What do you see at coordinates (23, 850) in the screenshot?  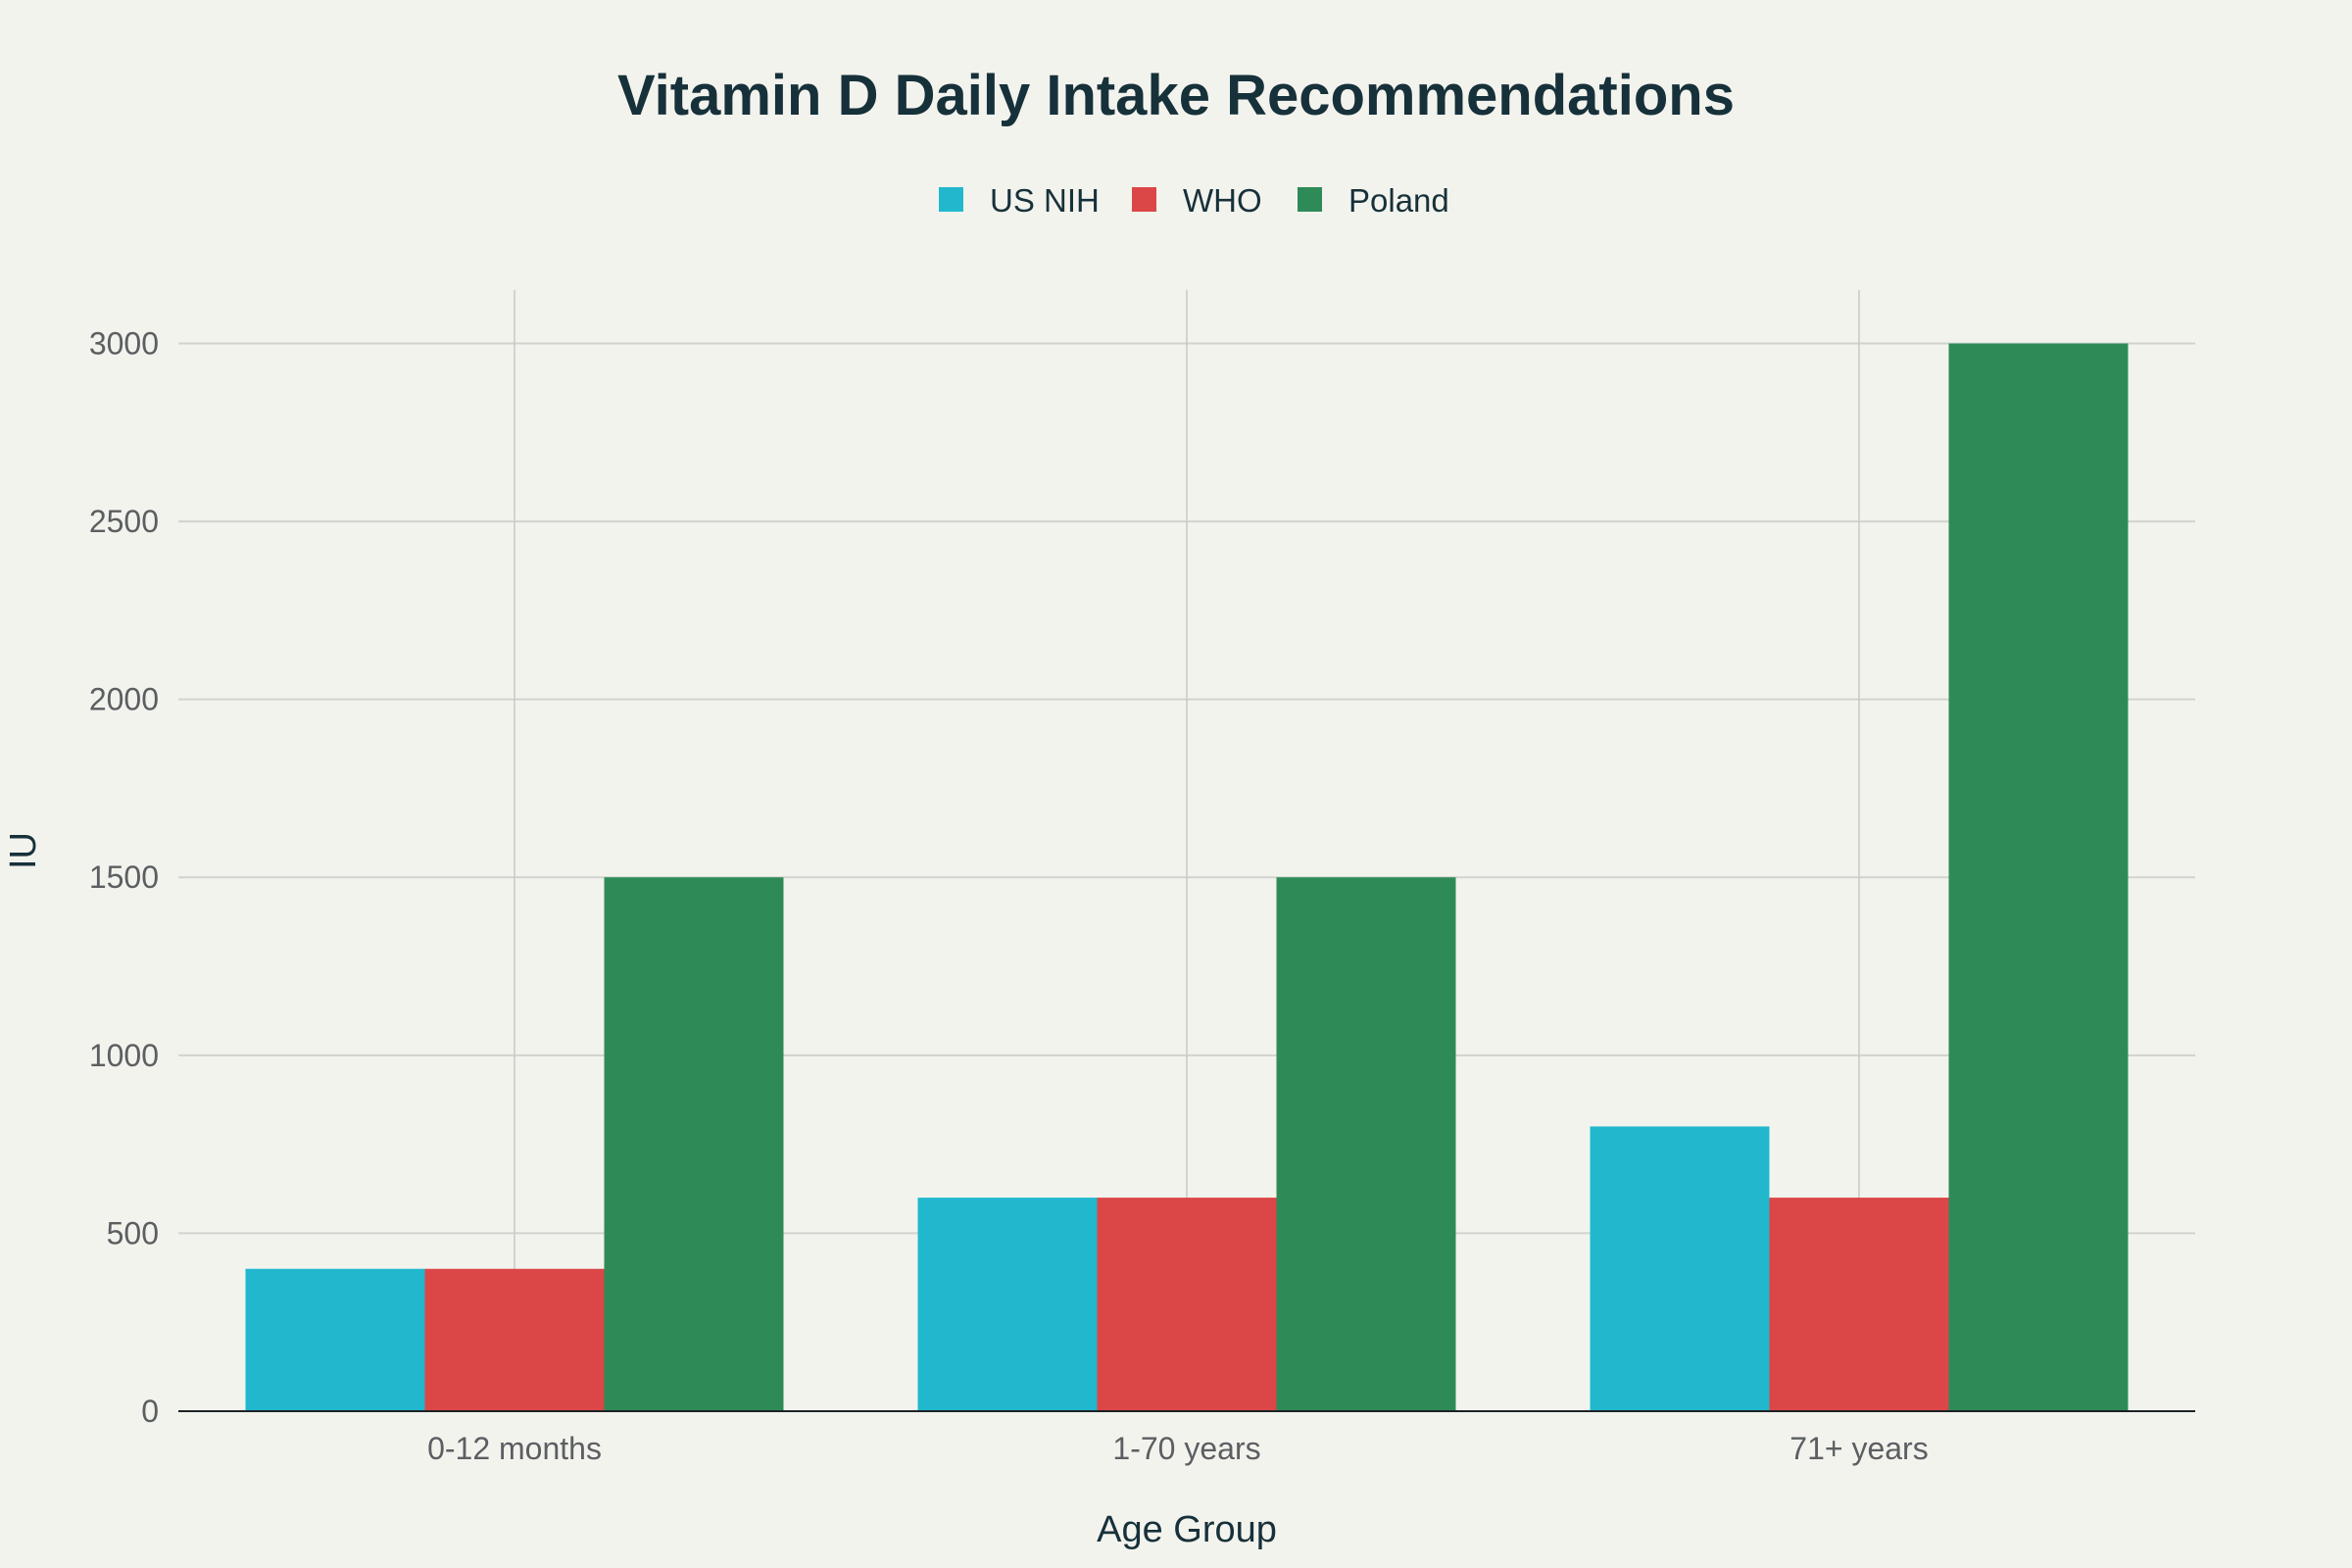 I see `y-axis-title: IU` at bounding box center [23, 850].